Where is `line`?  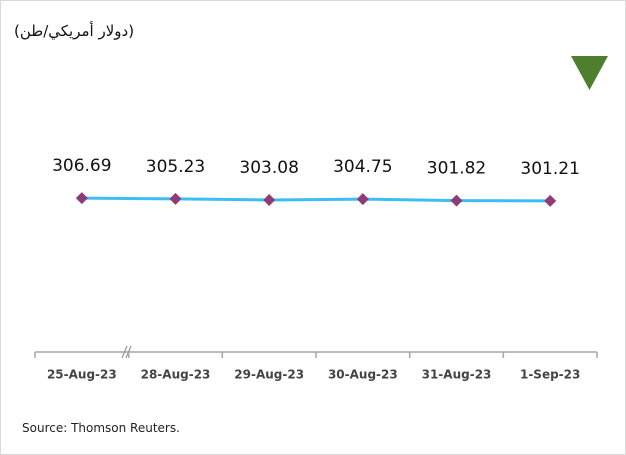 line is located at coordinates (316, 199).